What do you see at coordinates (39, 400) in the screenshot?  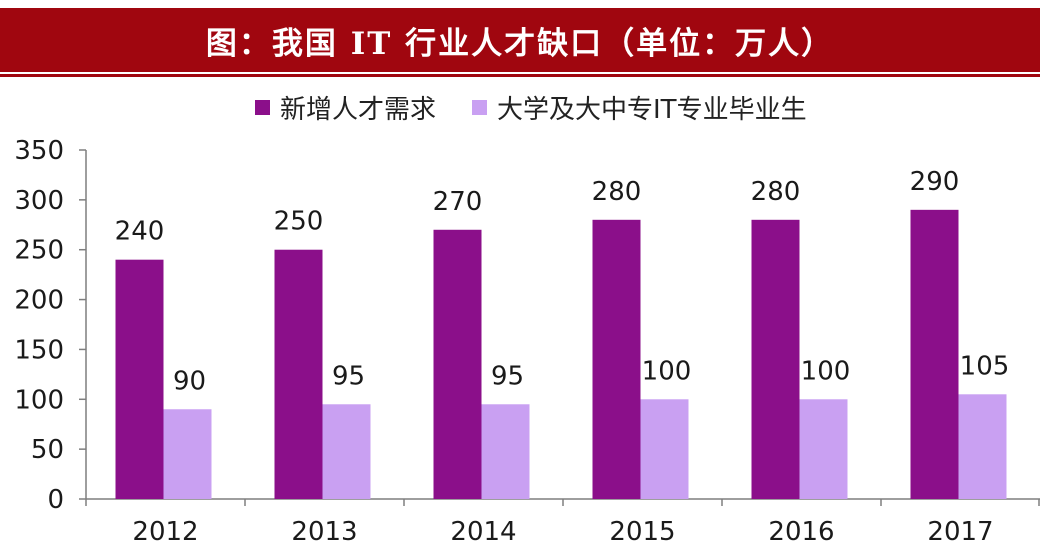 I see `y-tick-label: 100` at bounding box center [39, 400].